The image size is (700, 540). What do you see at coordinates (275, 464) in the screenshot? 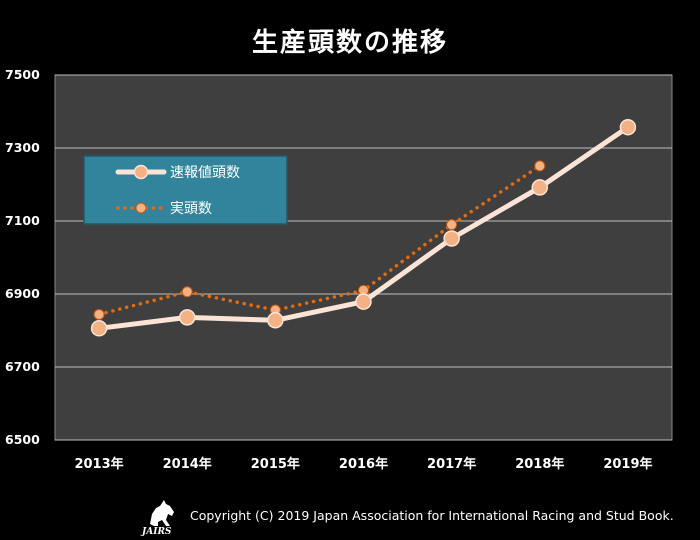
I see `x-tick-label: 2015年` at bounding box center [275, 464].